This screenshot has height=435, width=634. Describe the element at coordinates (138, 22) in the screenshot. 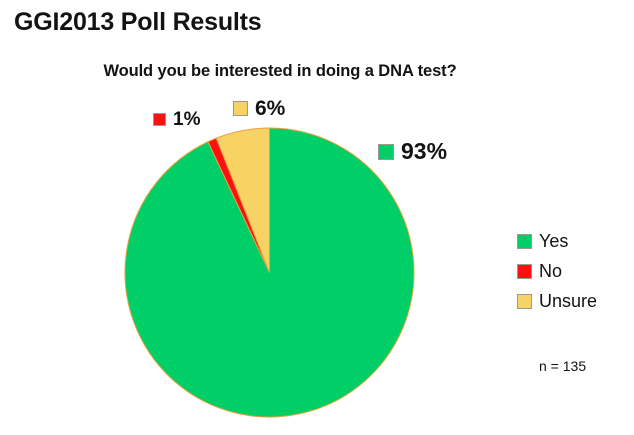

I see `page-title: GGI2013 Poll Results` at that location.